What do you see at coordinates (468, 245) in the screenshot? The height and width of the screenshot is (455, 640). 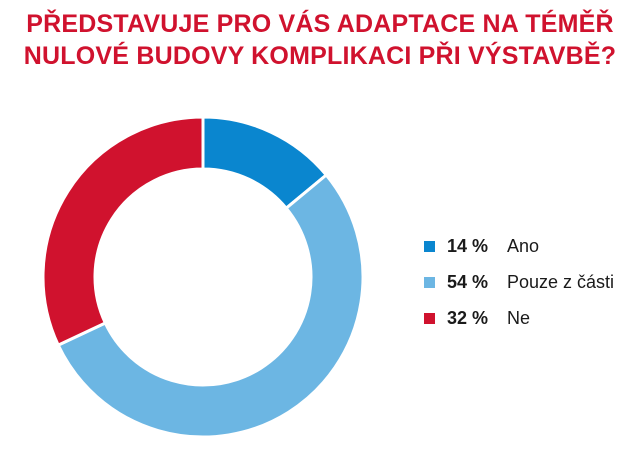 I see `legend-value-ano: 14 %` at bounding box center [468, 245].